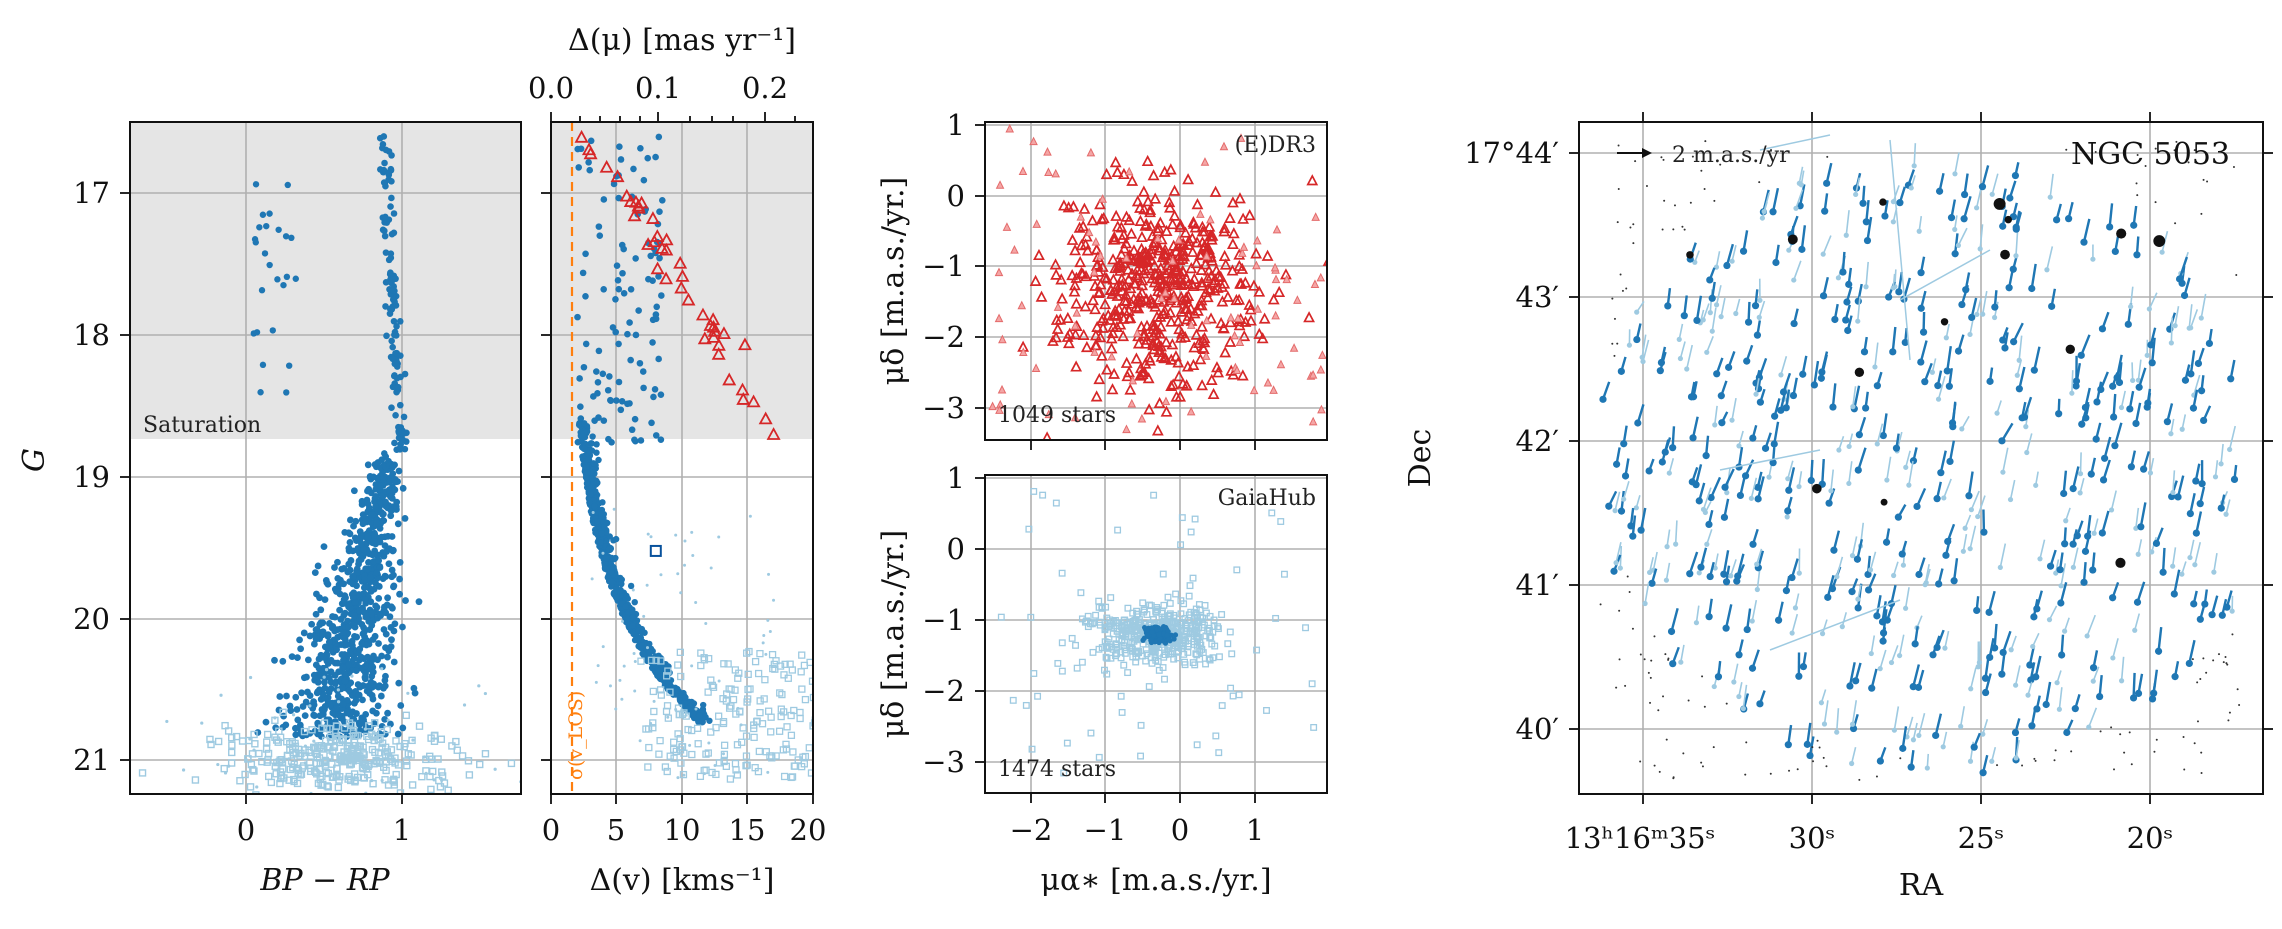 The height and width of the screenshot is (929, 2282). I want to click on pm-gaiahub-count: 1474 stars, so click(1057, 769).